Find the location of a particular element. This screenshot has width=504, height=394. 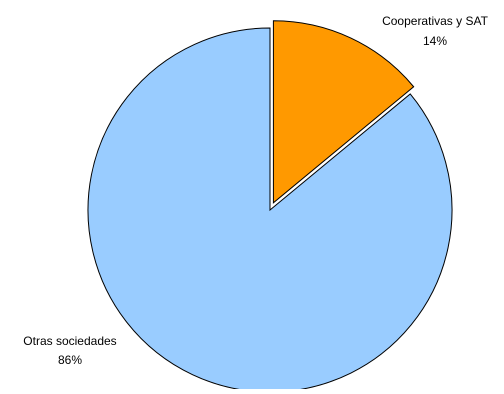

slice-label: Otras sociedades is located at coordinates (69, 341).